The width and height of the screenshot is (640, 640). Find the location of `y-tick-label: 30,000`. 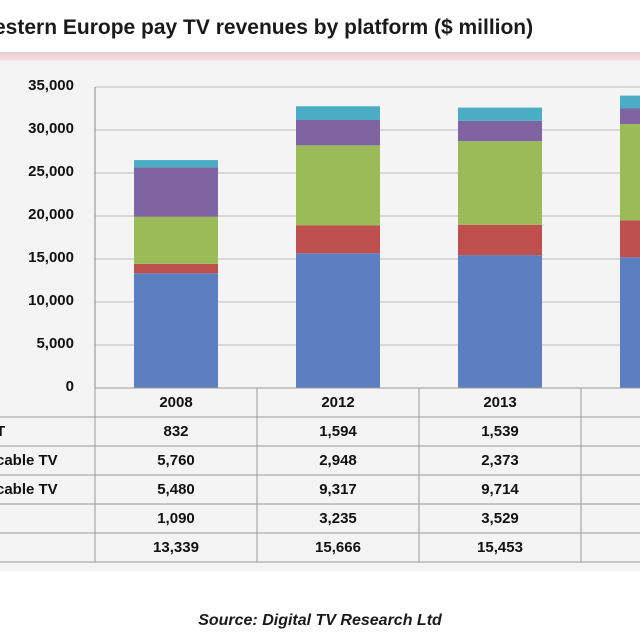

y-tick-label: 30,000 is located at coordinates (51, 128).